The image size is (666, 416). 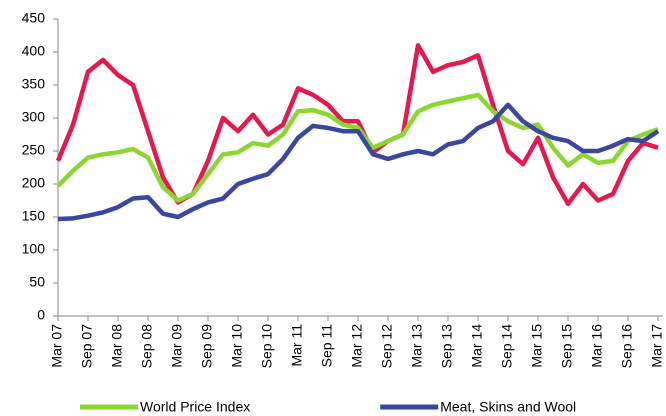 What do you see at coordinates (297, 345) in the screenshot?
I see `x-tick-label: Mar 11` at bounding box center [297, 345].